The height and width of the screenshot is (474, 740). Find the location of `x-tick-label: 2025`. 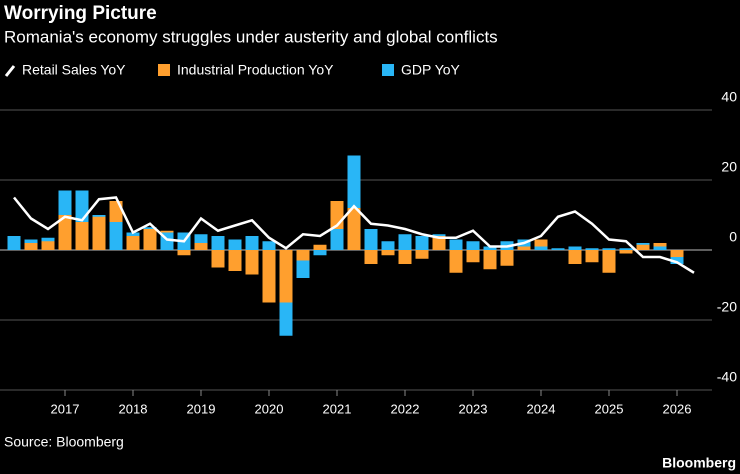

x-tick-label: 2025 is located at coordinates (609, 408).